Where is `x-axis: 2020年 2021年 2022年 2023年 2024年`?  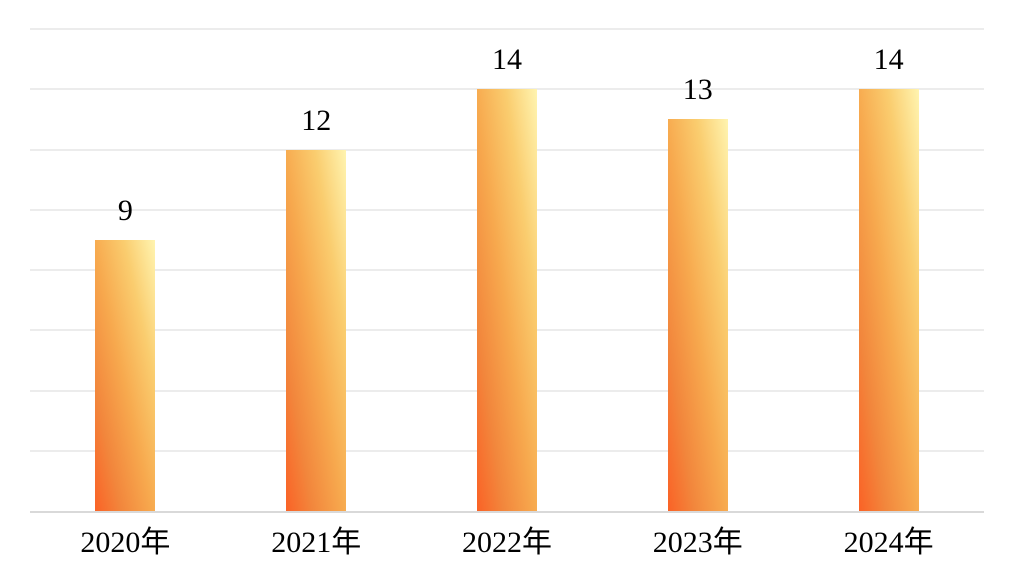 x-axis: 2020年 2021年 2022年 2023年 2024年 is located at coordinates (507, 538).